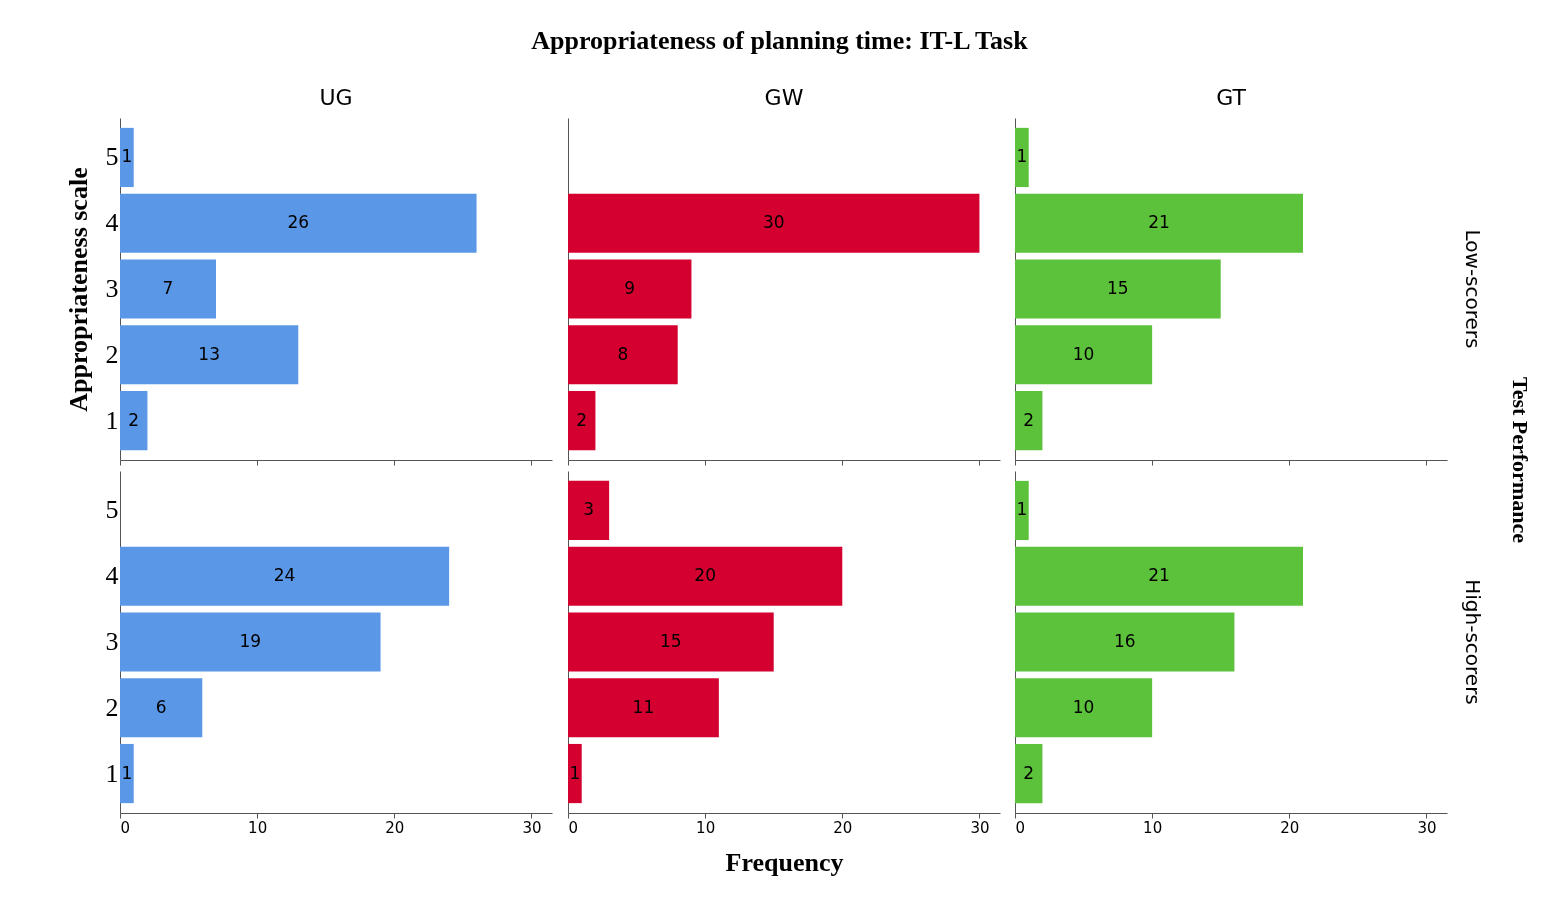 This screenshot has width=1559, height=917. Describe the element at coordinates (779, 41) in the screenshot. I see `text: Appropriateness of planning time: IT-L Task` at that location.